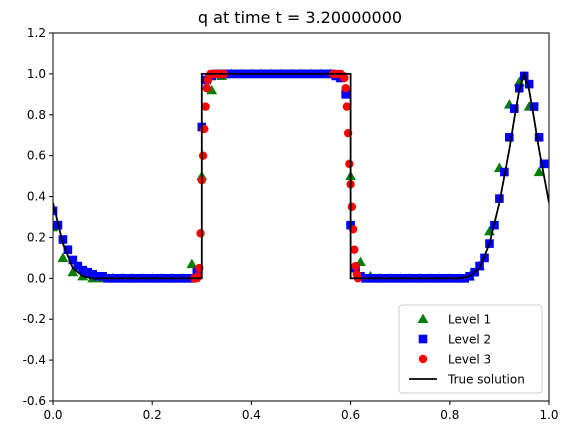  Describe the element at coordinates (36, 115) in the screenshot. I see `y-tick-label: 0.8` at that location.